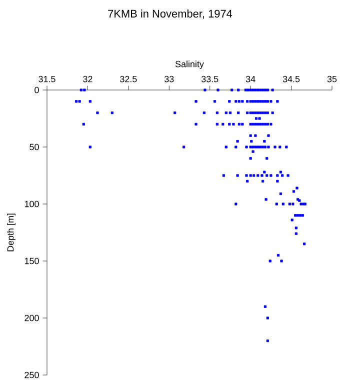 The width and height of the screenshot is (341, 384). Describe the element at coordinates (11, 233) in the screenshot. I see `y-axis-title: Depth [m]` at that location.